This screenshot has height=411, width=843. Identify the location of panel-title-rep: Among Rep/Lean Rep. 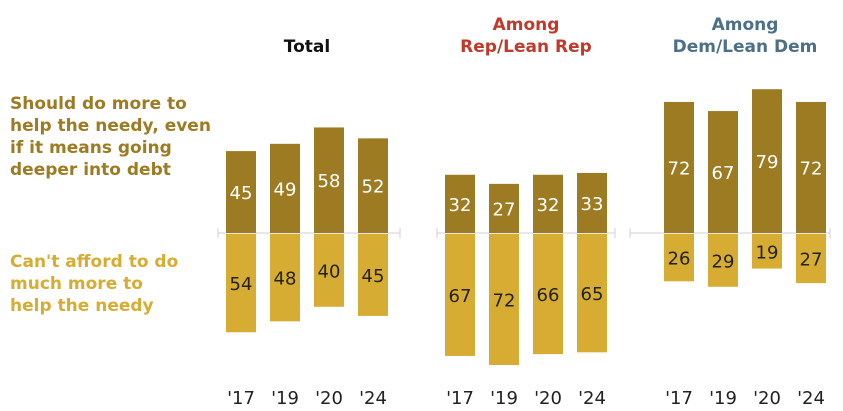
(526, 36).